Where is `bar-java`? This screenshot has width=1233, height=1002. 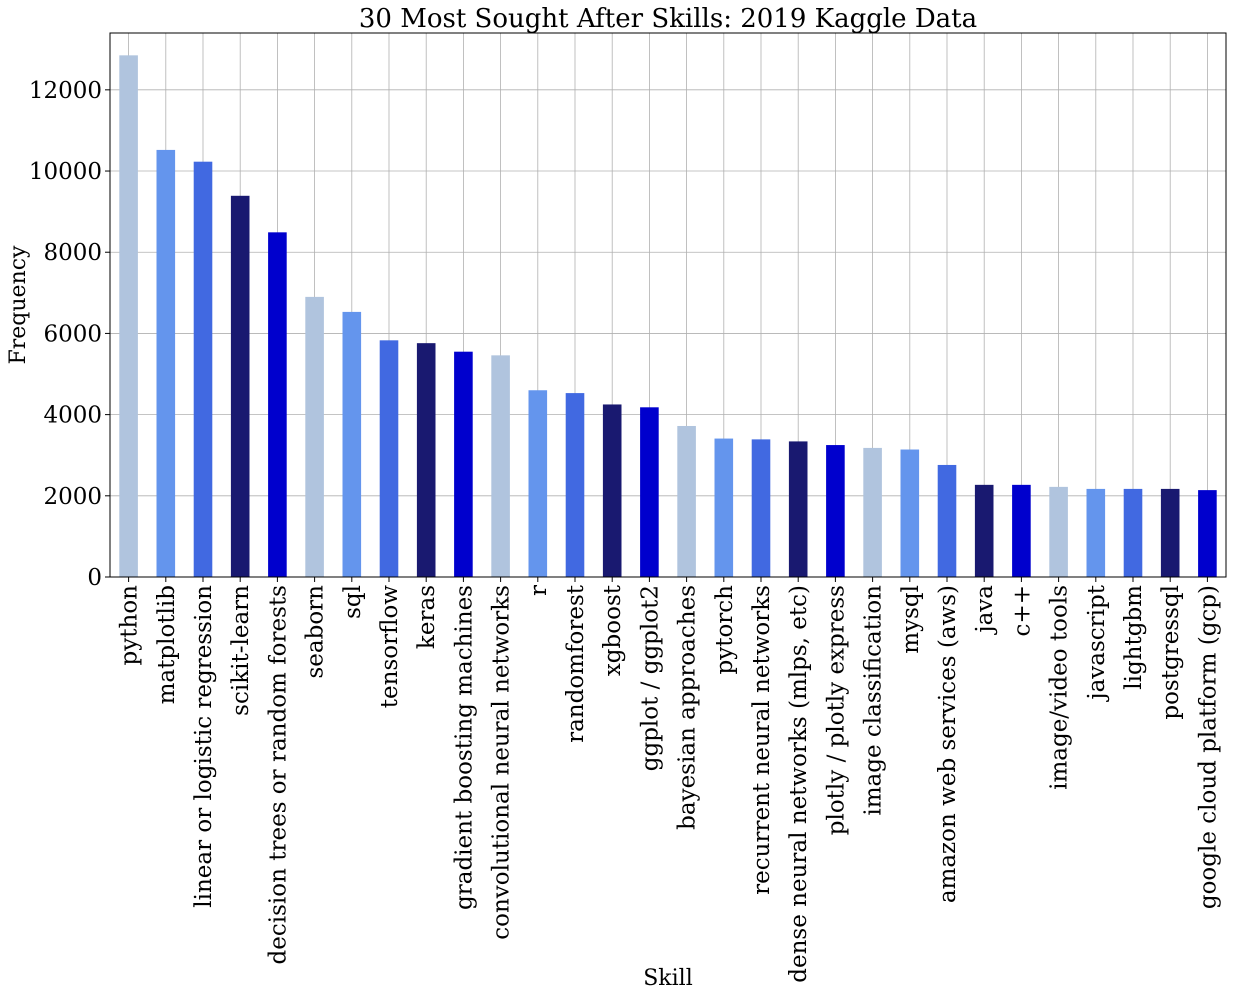 bar-java is located at coordinates (984, 530).